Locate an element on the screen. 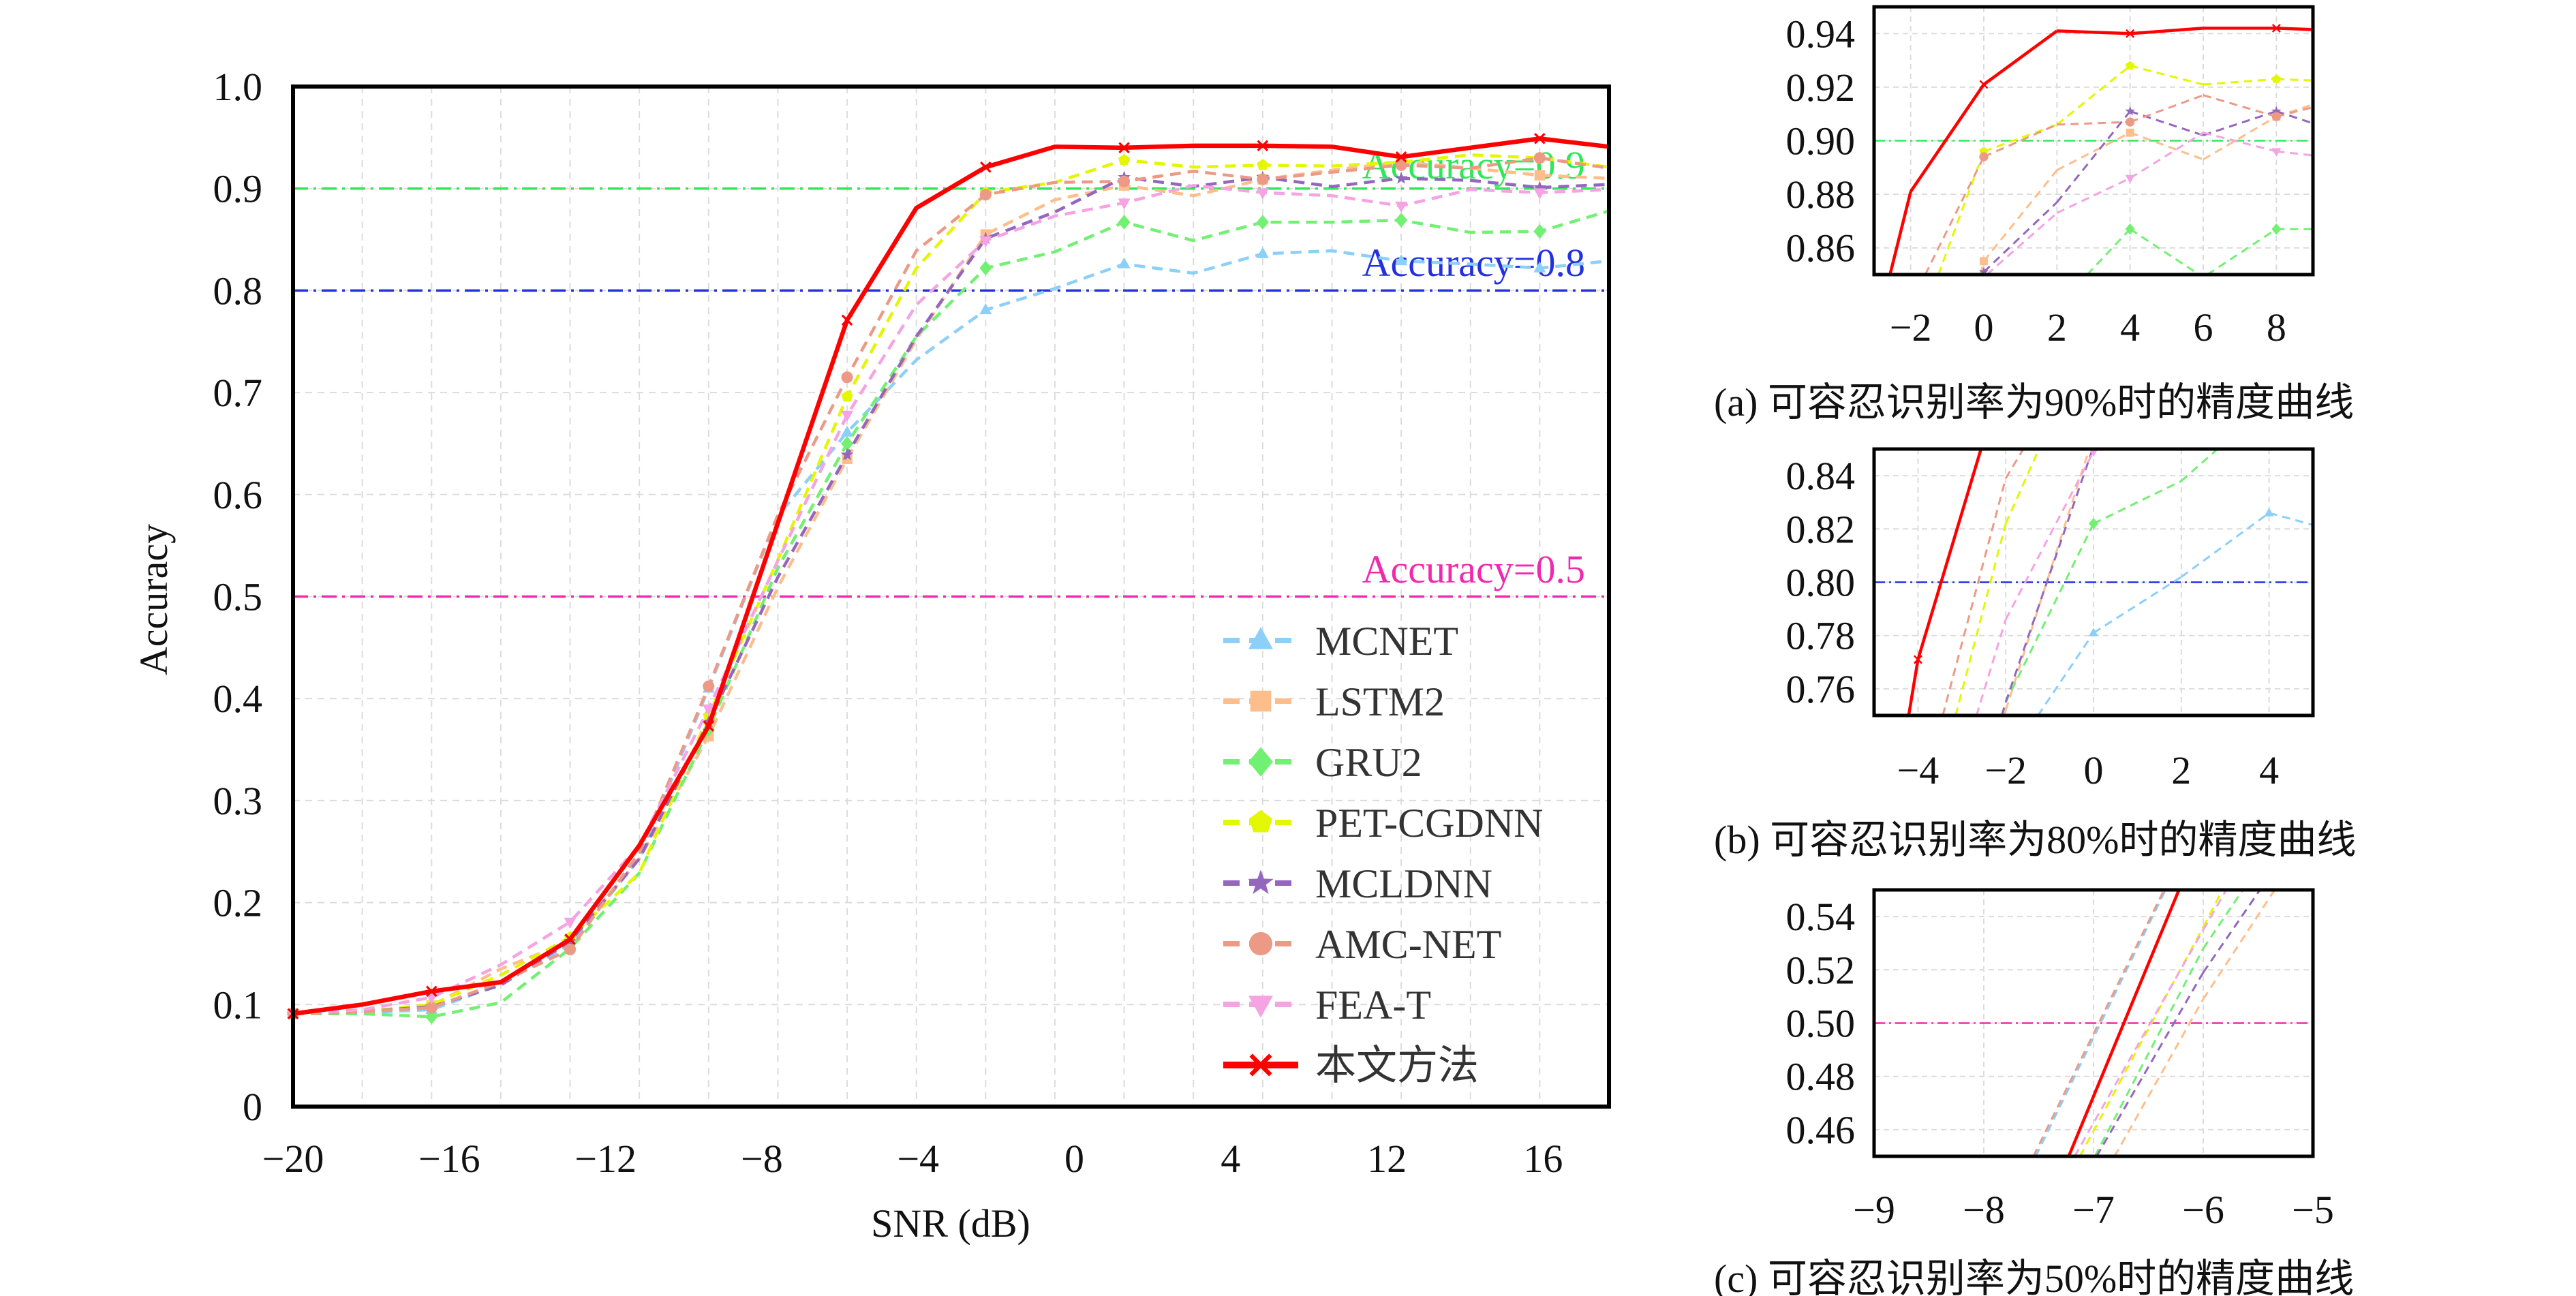 The width and height of the screenshot is (2576, 1296). legend-label: AMC-NET is located at coordinates (1408, 944).